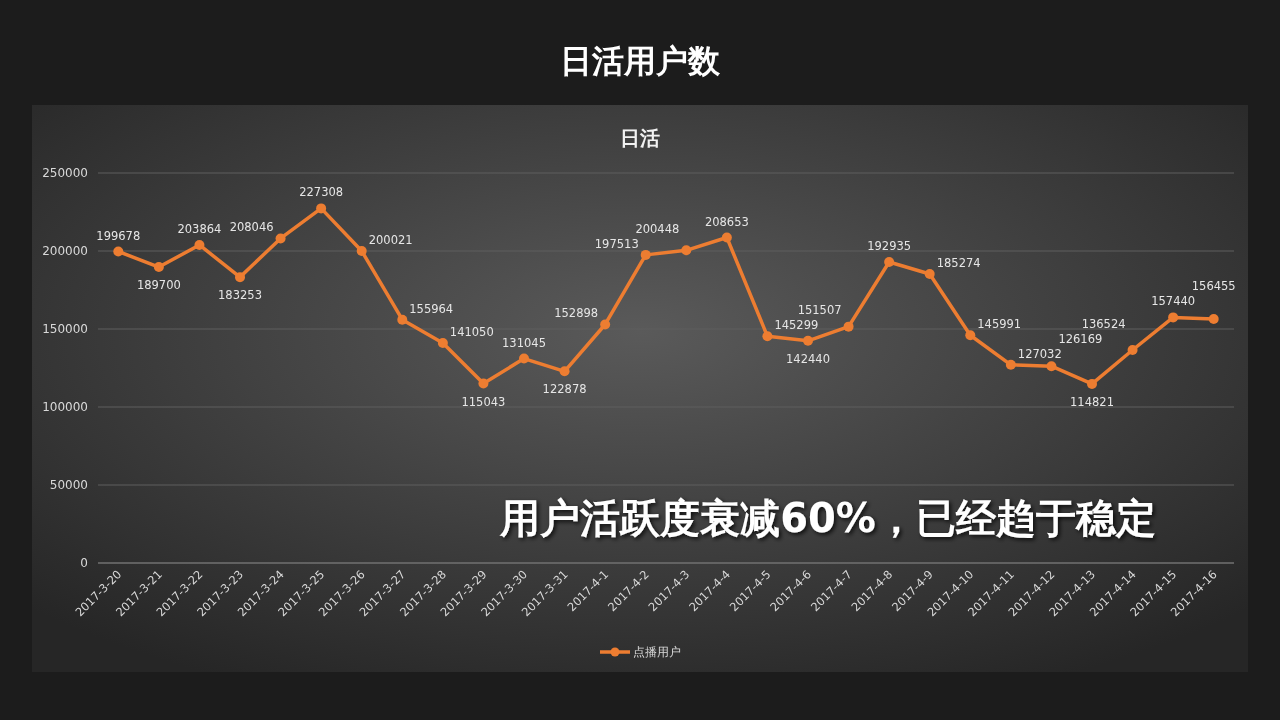  What do you see at coordinates (827, 518) in the screenshot?
I see `annotation: 用户活跃度衰减60%，已经趋于稳定` at bounding box center [827, 518].